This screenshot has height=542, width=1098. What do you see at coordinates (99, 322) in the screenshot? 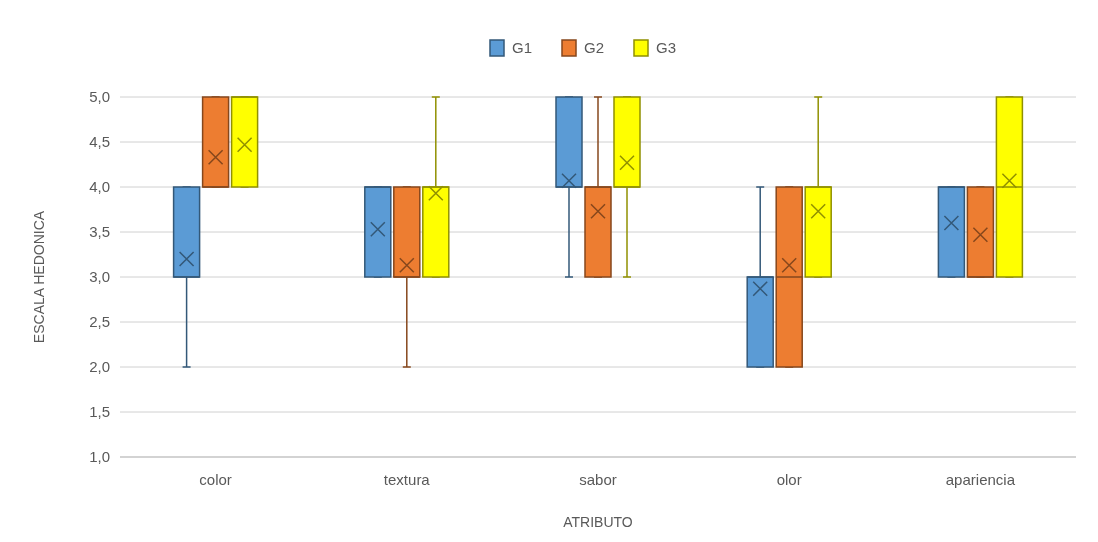
I see `y-tick-label: 2,5` at bounding box center [99, 322].